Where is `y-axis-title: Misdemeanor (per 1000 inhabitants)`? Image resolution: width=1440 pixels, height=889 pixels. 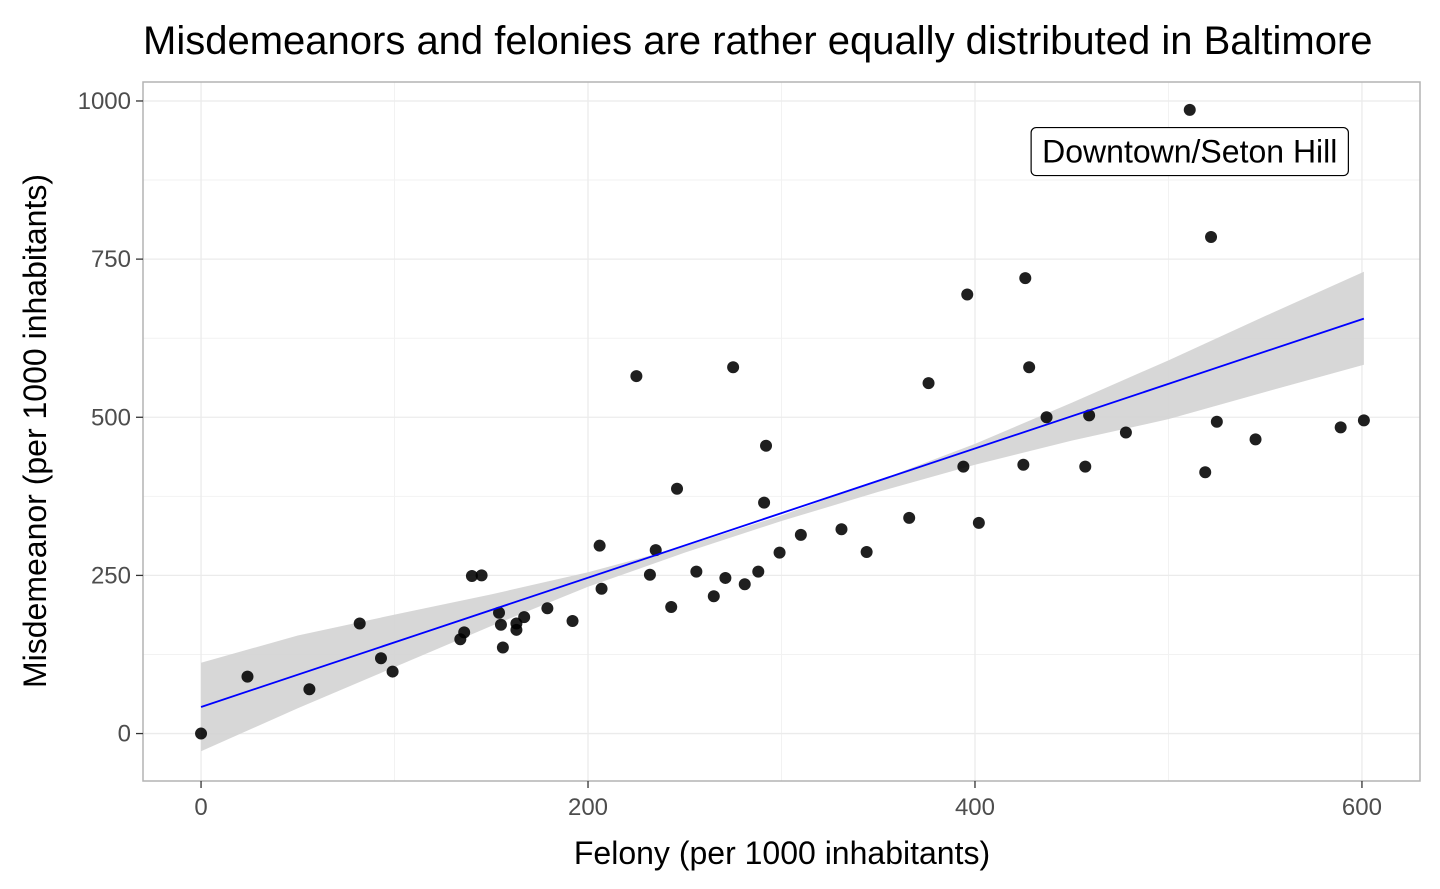
y-axis-title: Misdemeanor (per 1000 inhabitants) is located at coordinates (35, 431).